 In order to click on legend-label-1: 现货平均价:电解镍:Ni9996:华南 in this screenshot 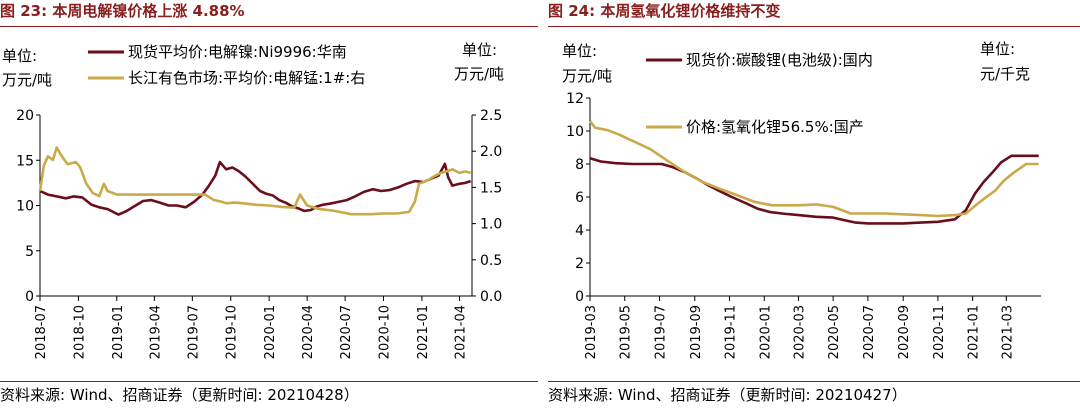, I will do `click(237, 52)`.